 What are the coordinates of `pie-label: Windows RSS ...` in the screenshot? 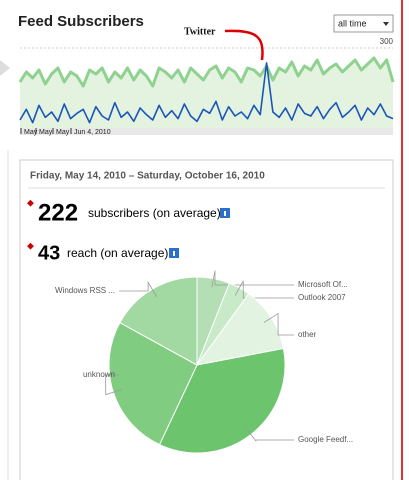 It's located at (85, 290).